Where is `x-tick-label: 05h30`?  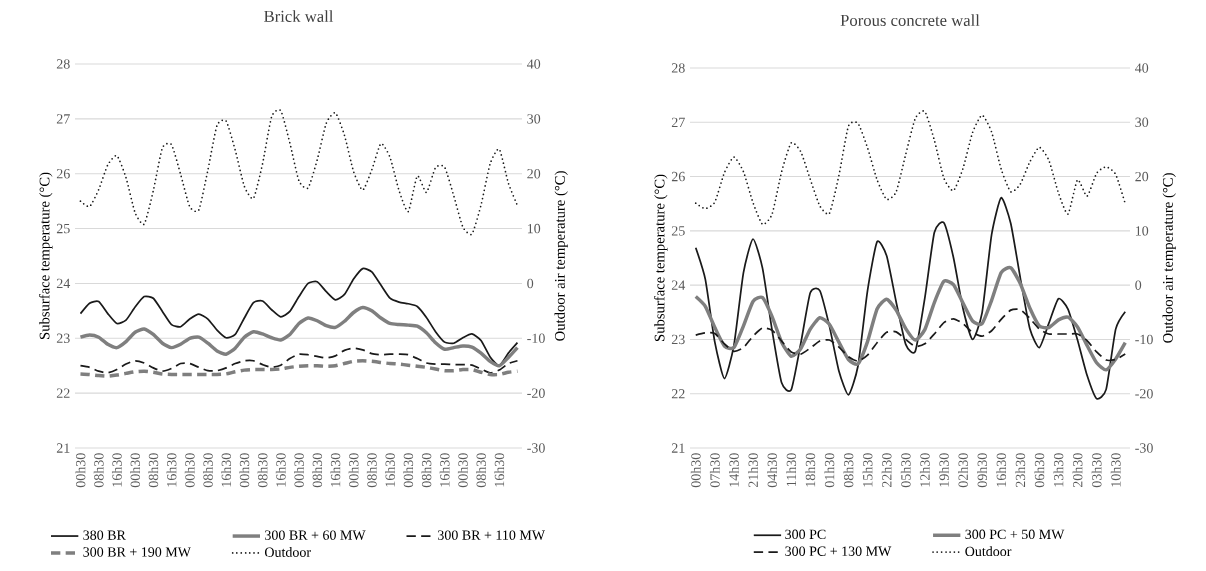 x-tick-label: 05h30 is located at coordinates (905, 470).